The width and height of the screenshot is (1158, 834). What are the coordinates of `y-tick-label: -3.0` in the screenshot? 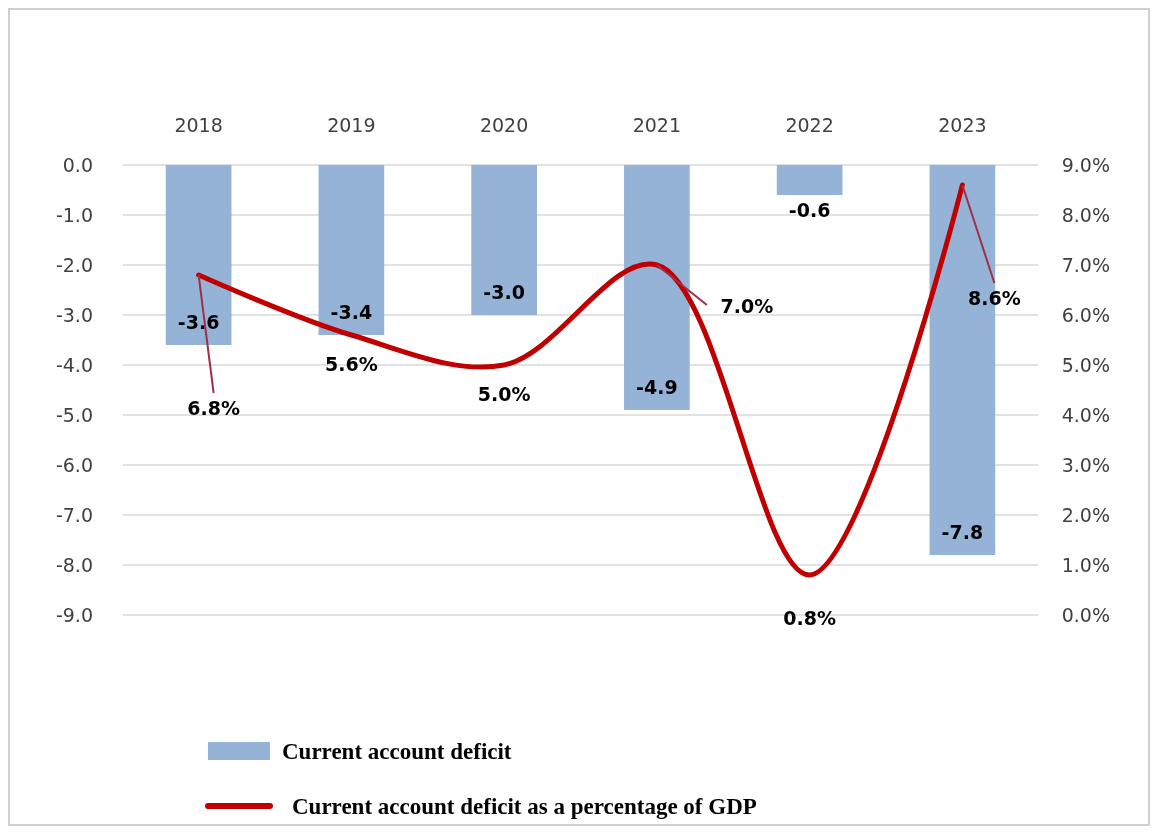 It's located at (74, 314).